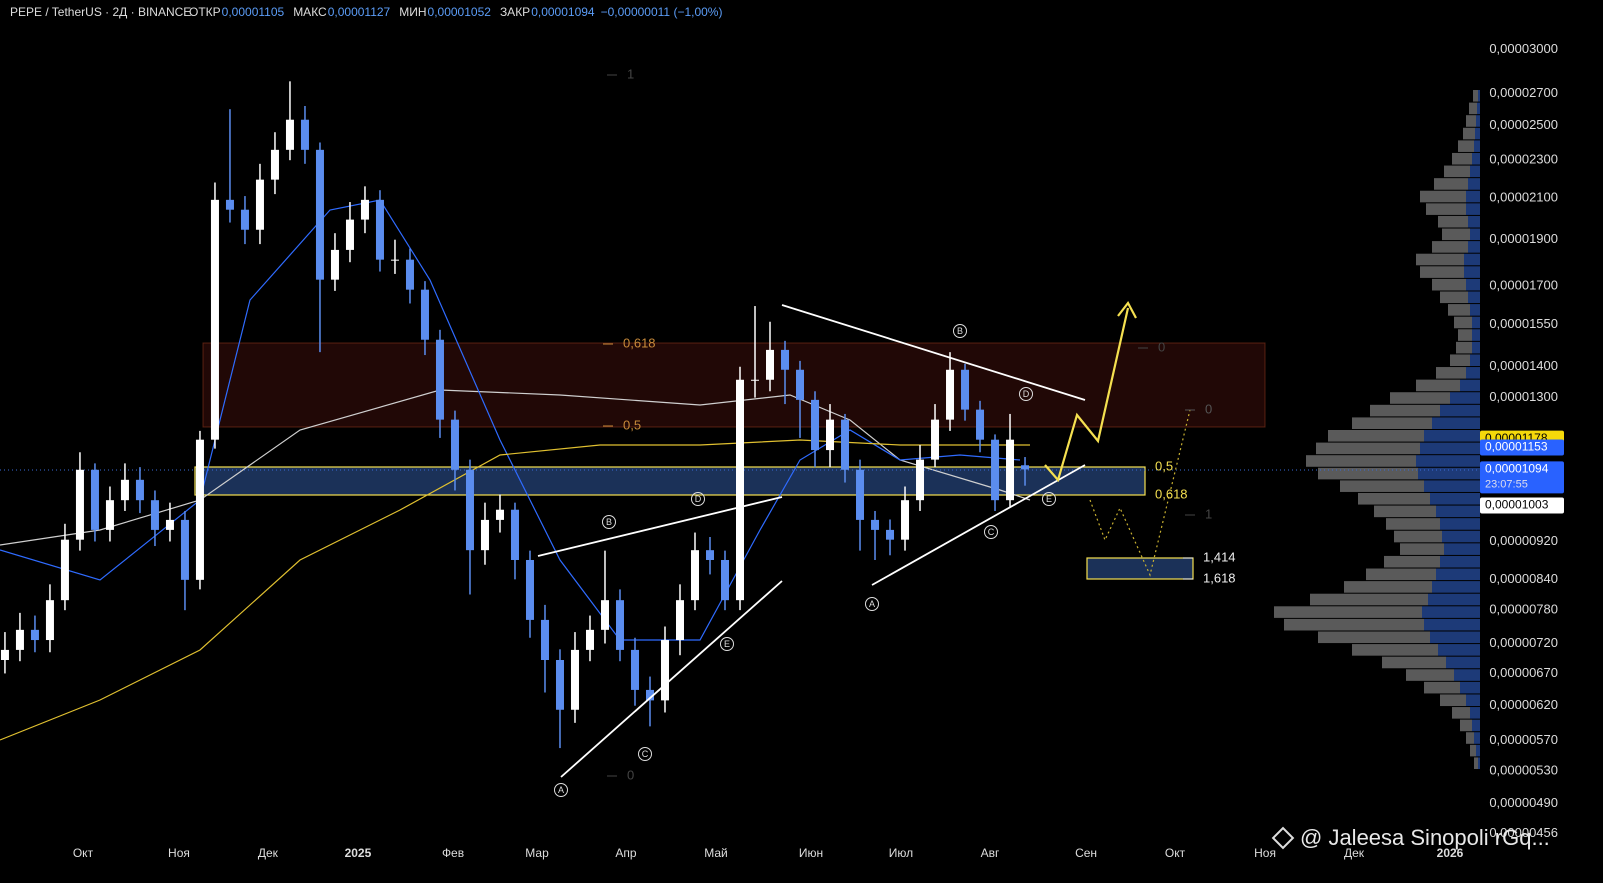 The height and width of the screenshot is (883, 1603). I want to click on header-low-label: МИН, so click(412, 12).